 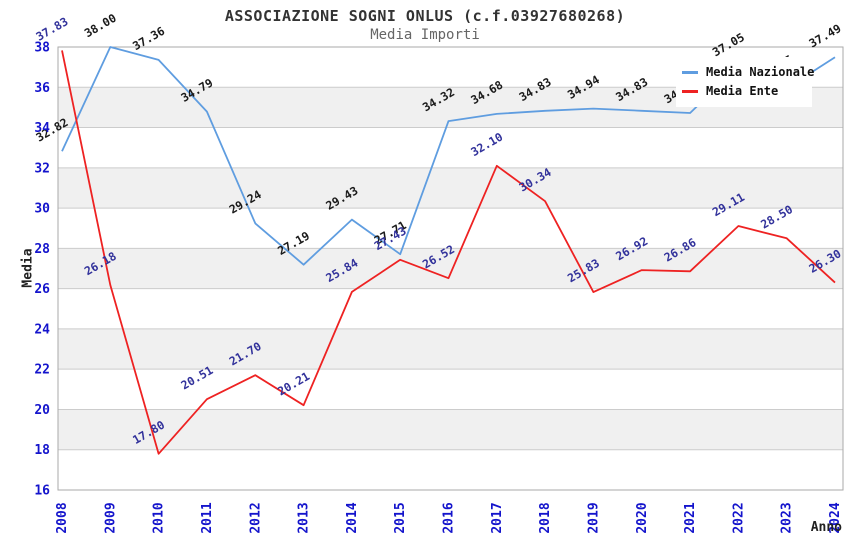 I want to click on chart-subtitle: Media Importi, so click(x=425, y=35).